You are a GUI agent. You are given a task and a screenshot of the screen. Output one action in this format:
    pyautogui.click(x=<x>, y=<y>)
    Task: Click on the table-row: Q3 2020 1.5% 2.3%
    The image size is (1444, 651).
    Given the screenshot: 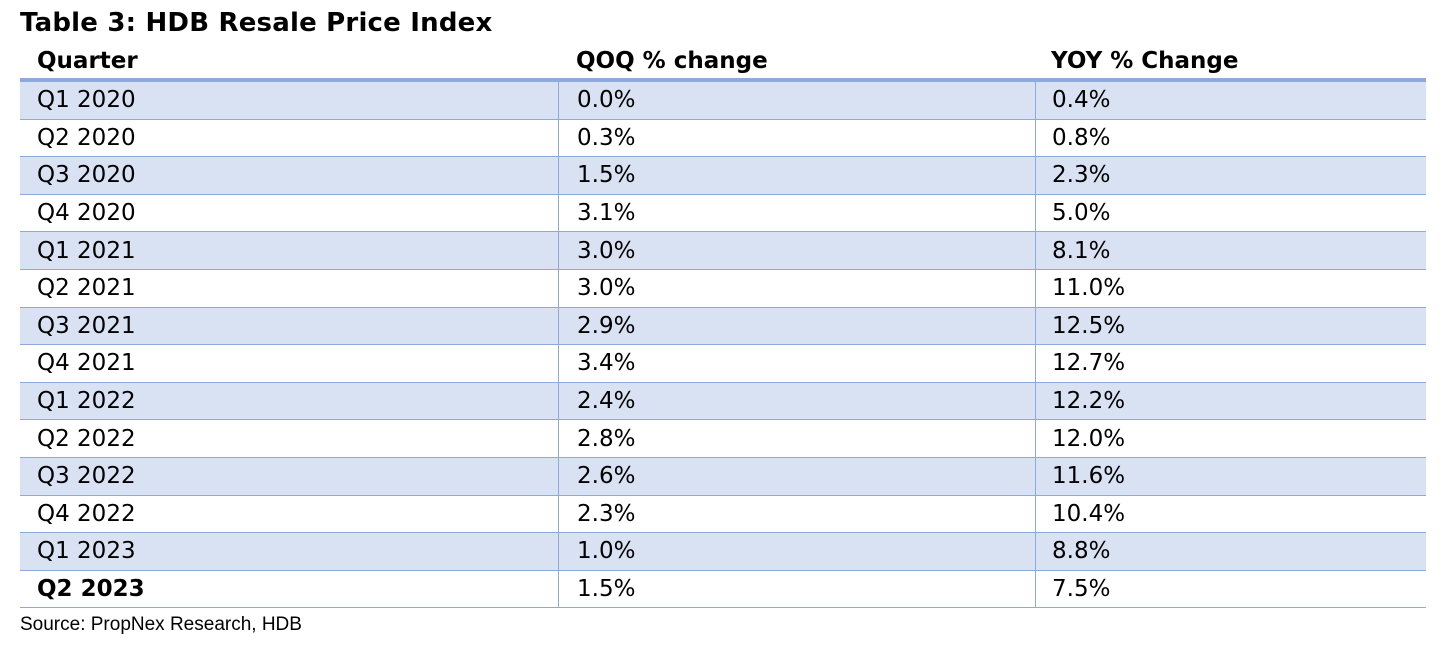 What is the action you would take?
    pyautogui.click(x=723, y=176)
    